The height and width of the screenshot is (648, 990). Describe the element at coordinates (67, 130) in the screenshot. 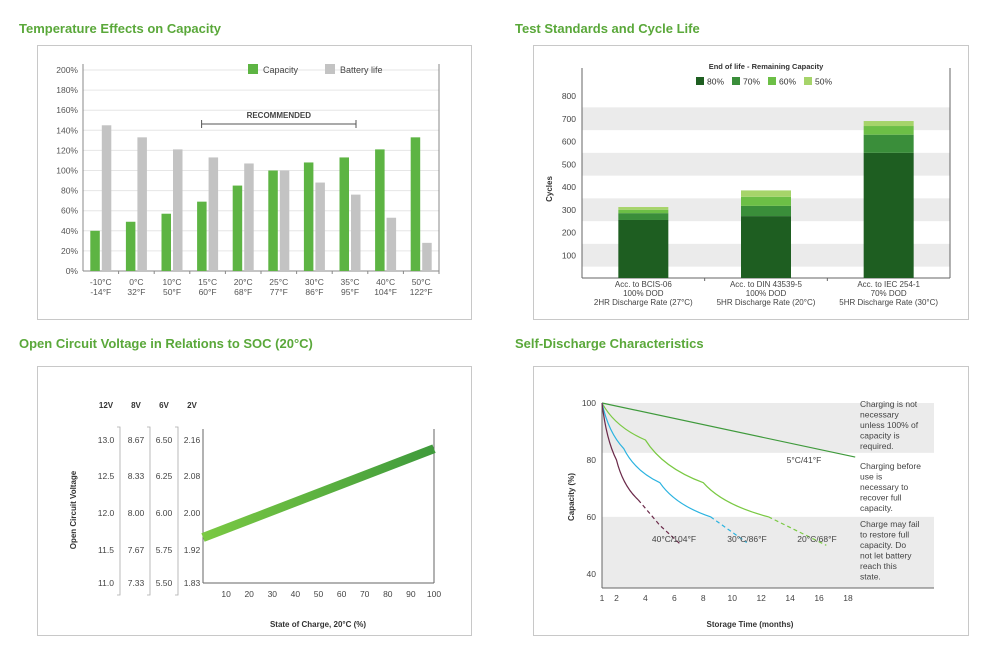

I see `y-tick-label: 140%` at that location.